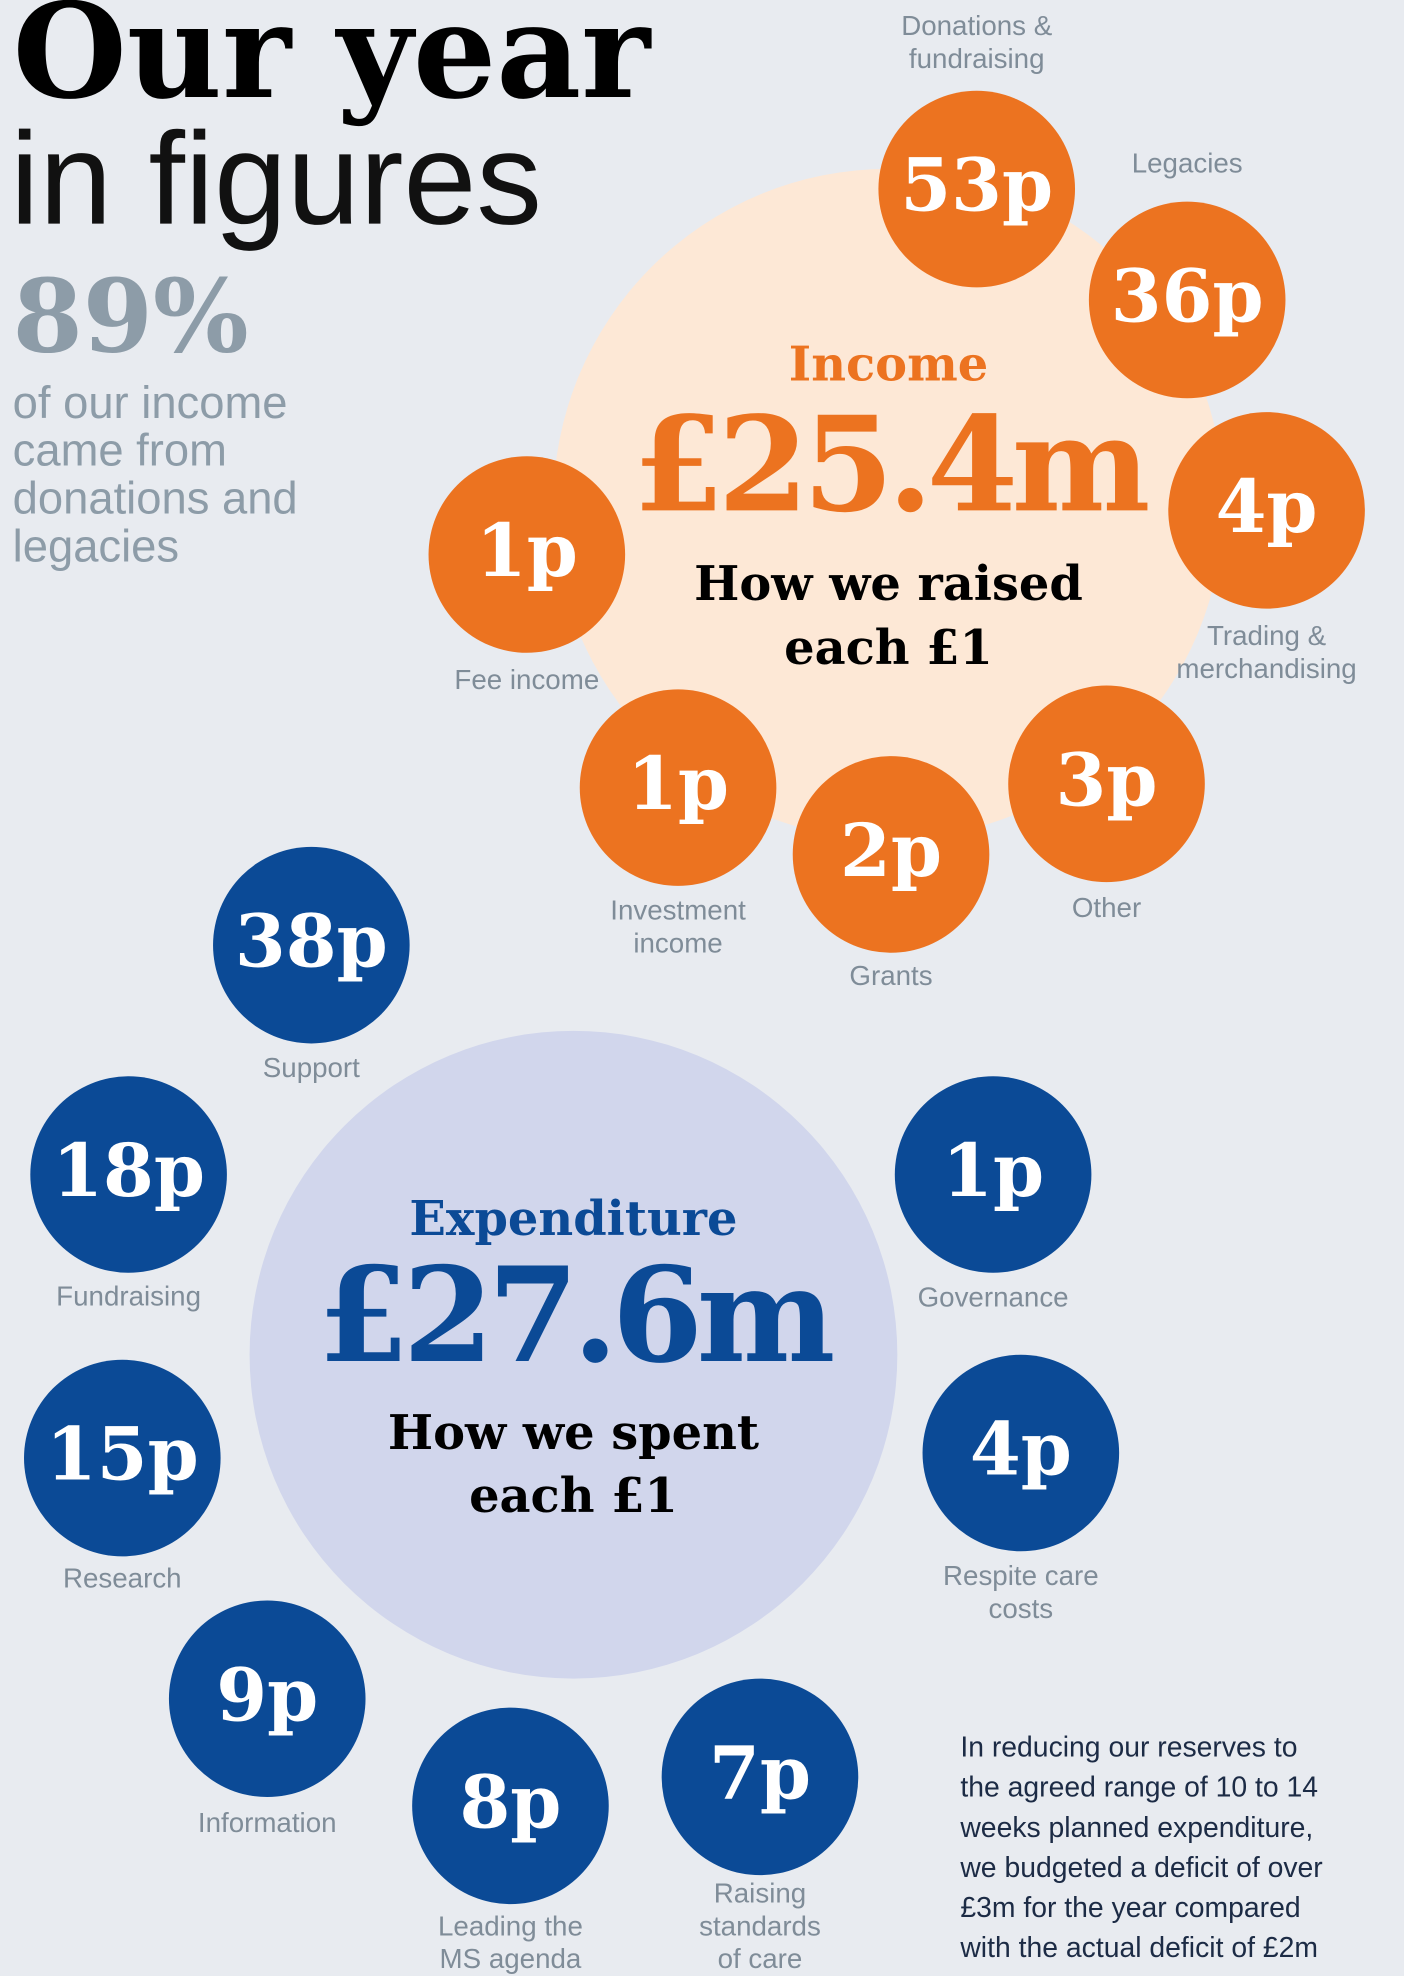 This screenshot has height=1976, width=1404. I want to click on income-caption: each £1, so click(888, 648).